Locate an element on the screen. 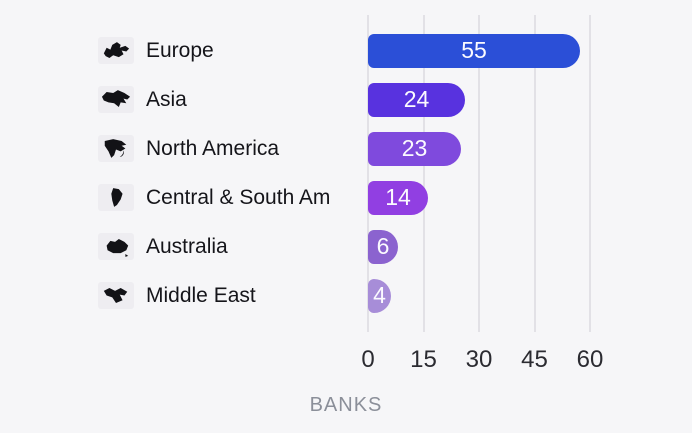 Image resolution: width=692 pixels, height=433 pixels. bar-central-south-america: 14 is located at coordinates (398, 197).